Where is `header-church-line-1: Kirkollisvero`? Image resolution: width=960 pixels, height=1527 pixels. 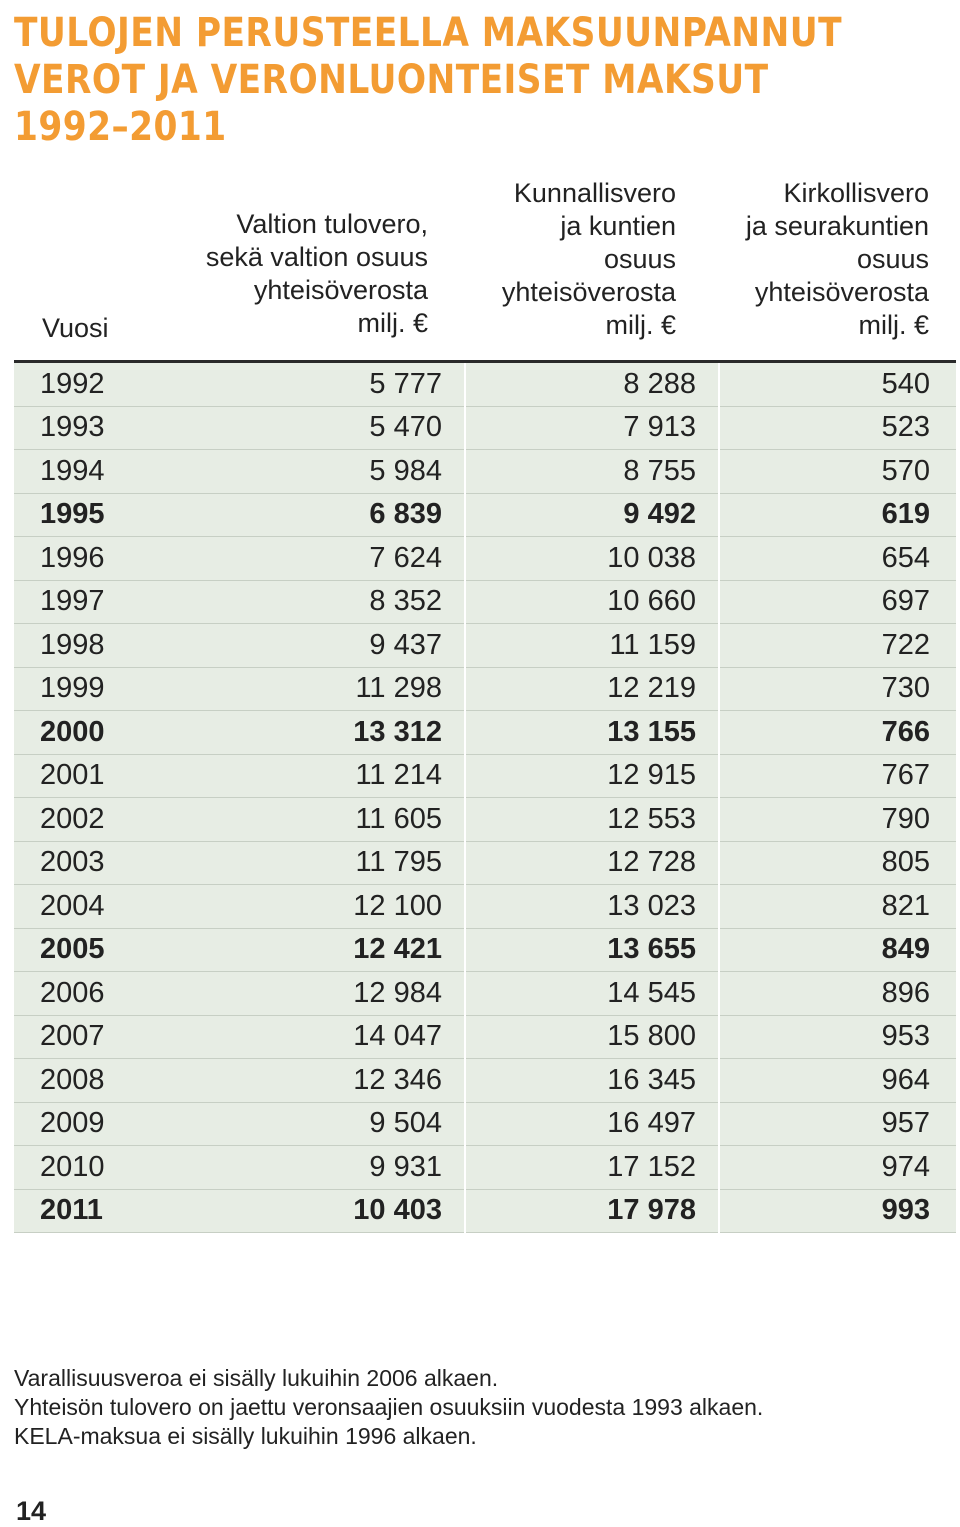
header-church-line-1: Kirkollisvero is located at coordinates (856, 193).